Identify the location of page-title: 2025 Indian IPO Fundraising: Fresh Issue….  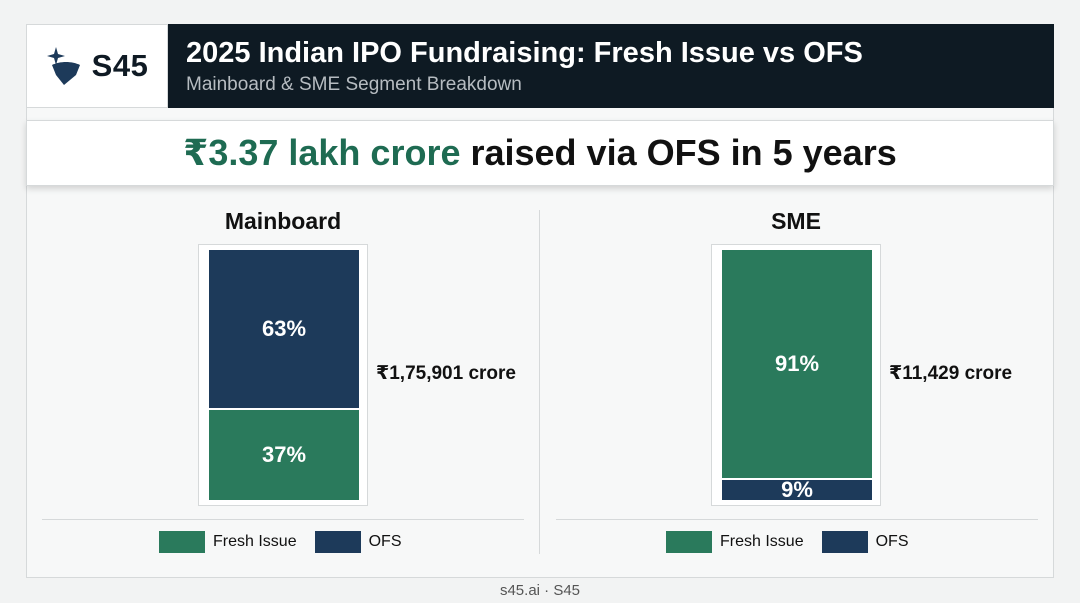
(524, 53).